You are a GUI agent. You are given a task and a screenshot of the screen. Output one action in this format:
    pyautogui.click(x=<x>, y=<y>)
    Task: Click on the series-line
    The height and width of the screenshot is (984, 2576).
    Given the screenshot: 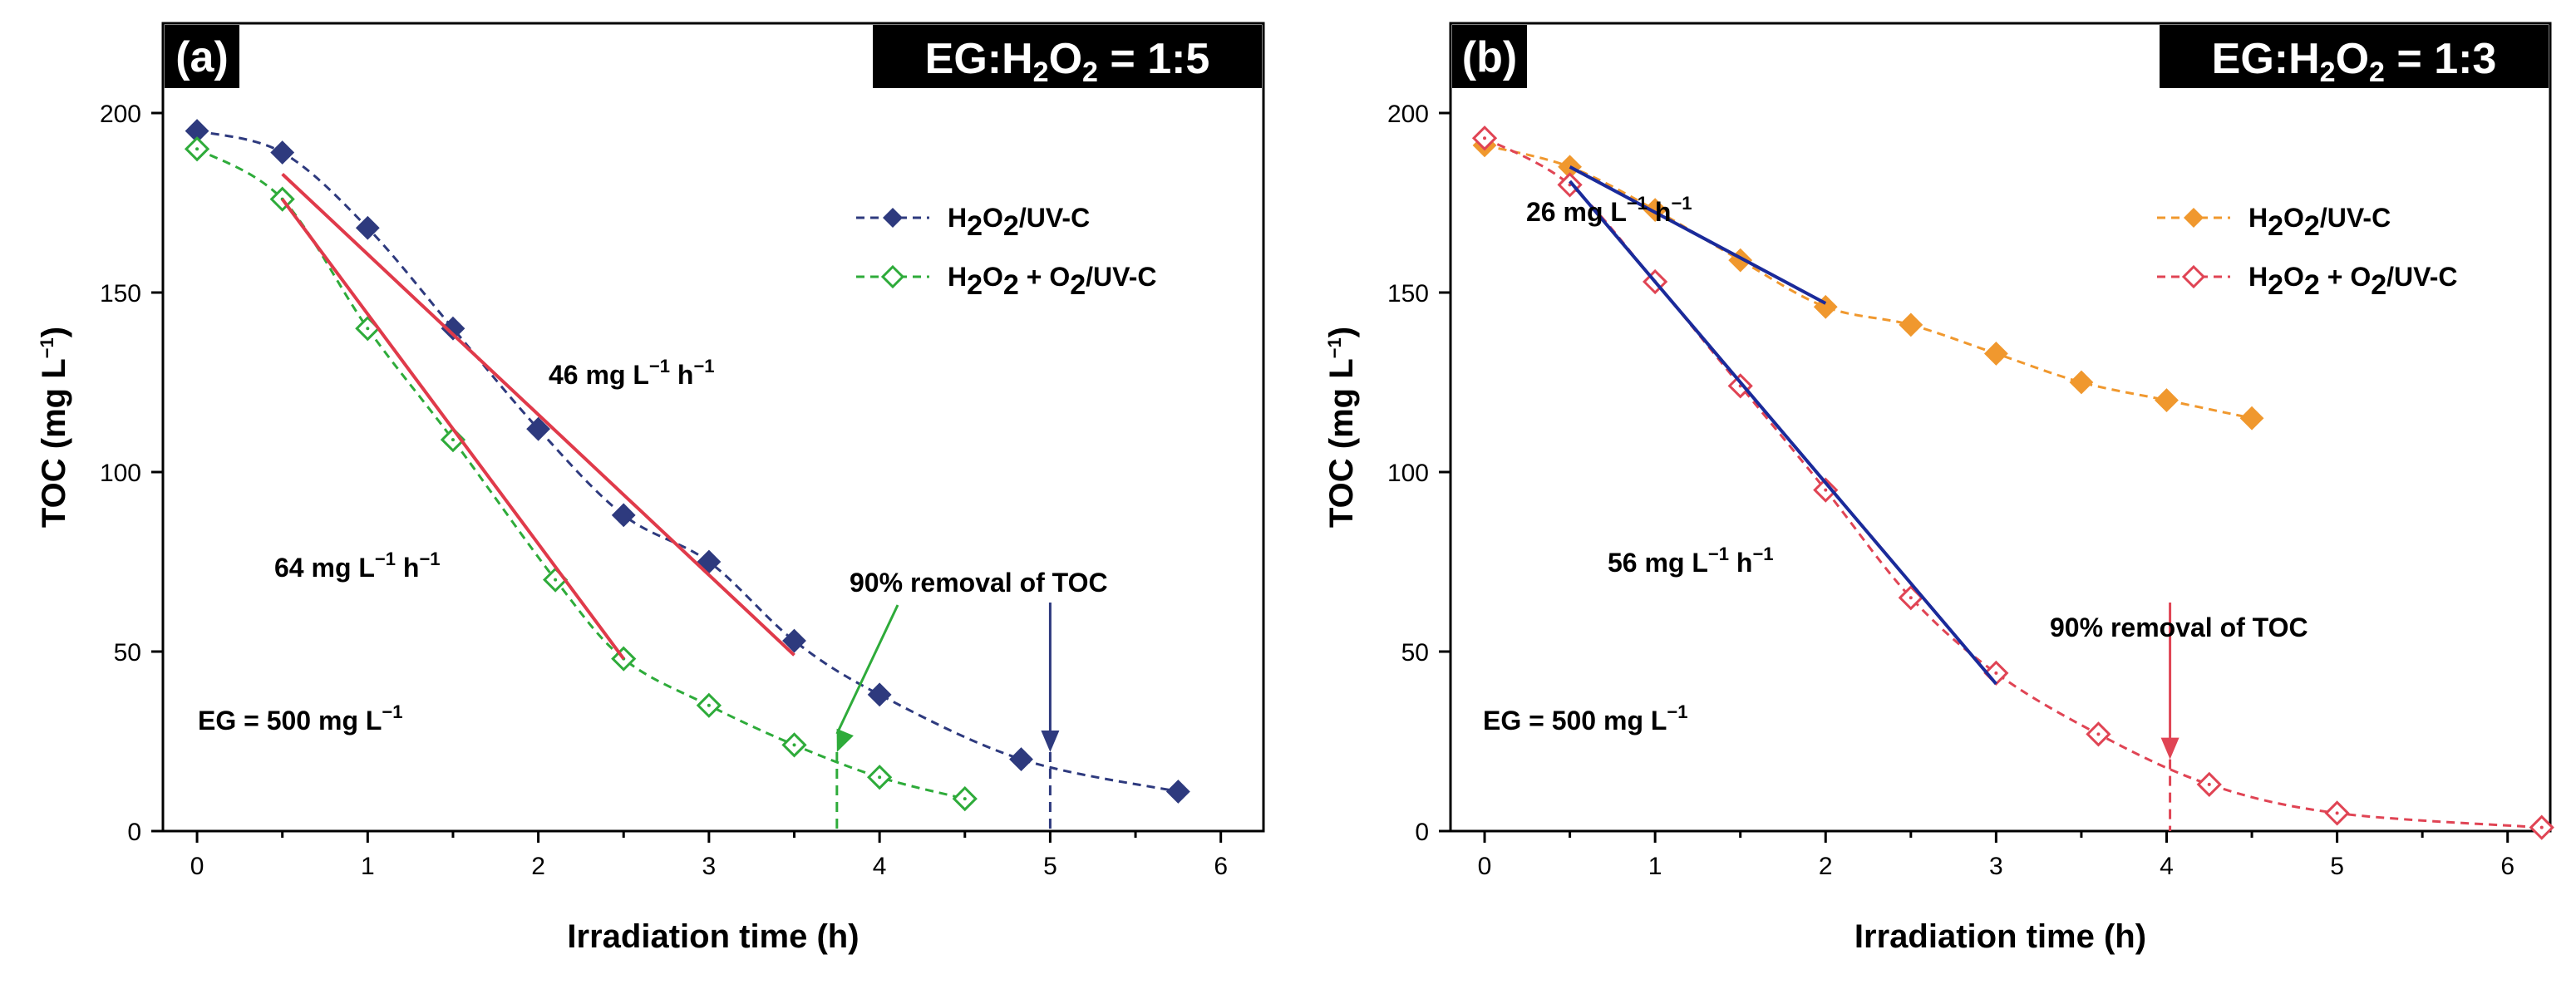 What is the action you would take?
    pyautogui.click(x=1868, y=282)
    